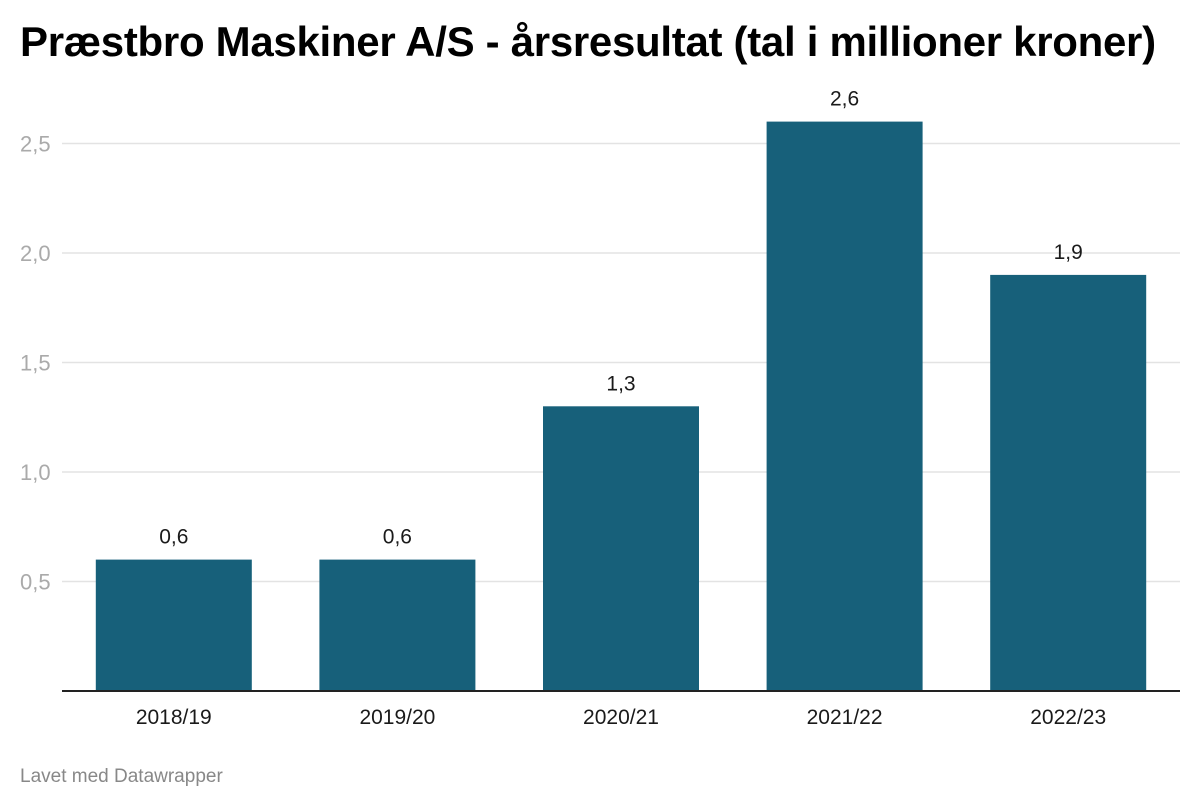  What do you see at coordinates (35, 582) in the screenshot?
I see `y-tick-label: 0,5` at bounding box center [35, 582].